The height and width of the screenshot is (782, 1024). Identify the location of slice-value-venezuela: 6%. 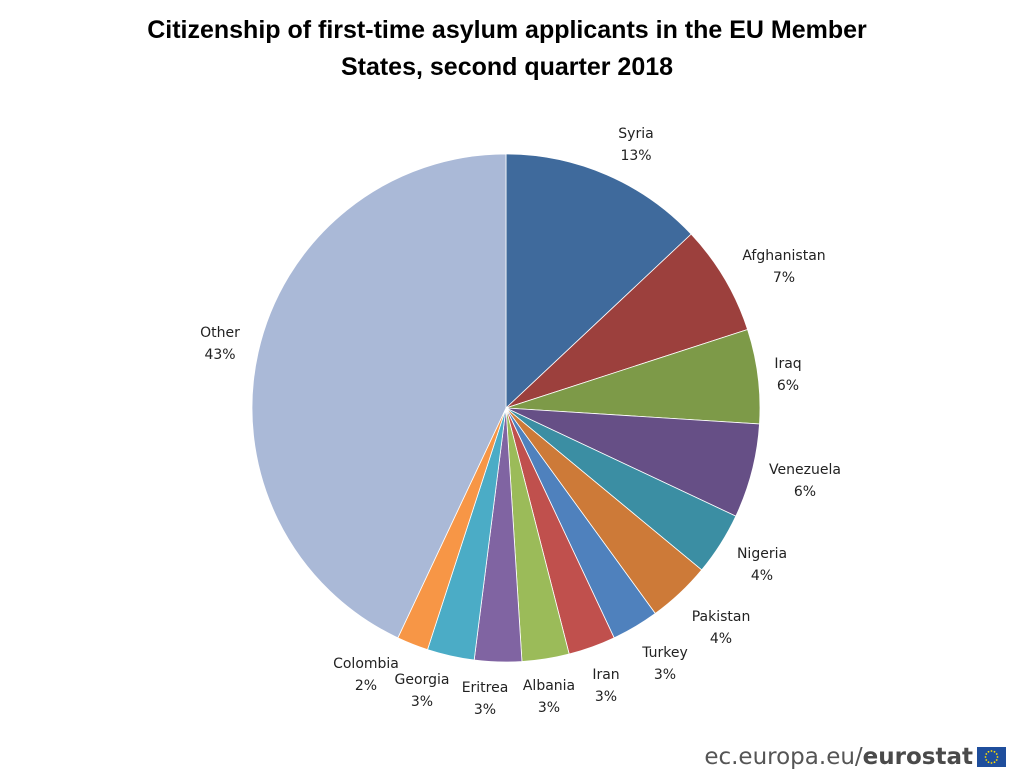
(805, 492).